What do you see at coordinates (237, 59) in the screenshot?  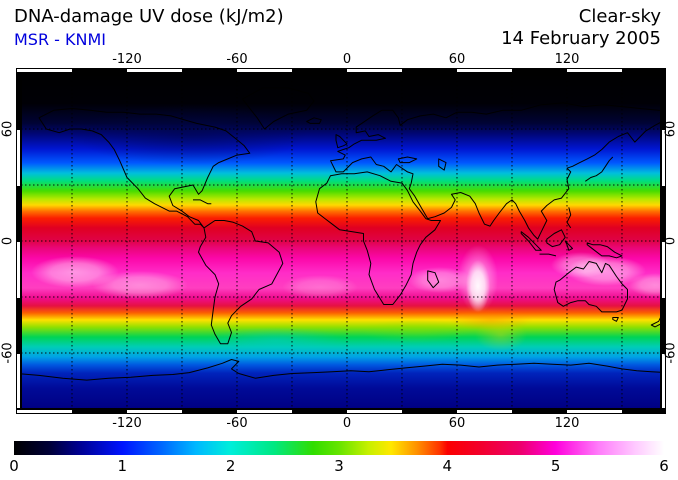 I see `lon-tick-label-top: -60` at bounding box center [237, 59].